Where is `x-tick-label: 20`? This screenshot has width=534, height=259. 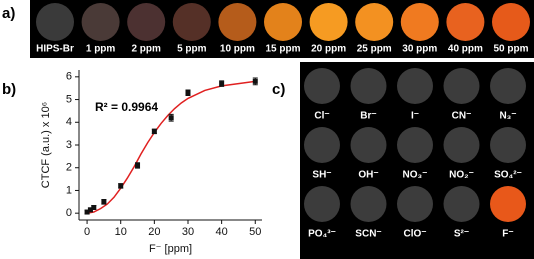 x-tick-label: 20 is located at coordinates (154, 232).